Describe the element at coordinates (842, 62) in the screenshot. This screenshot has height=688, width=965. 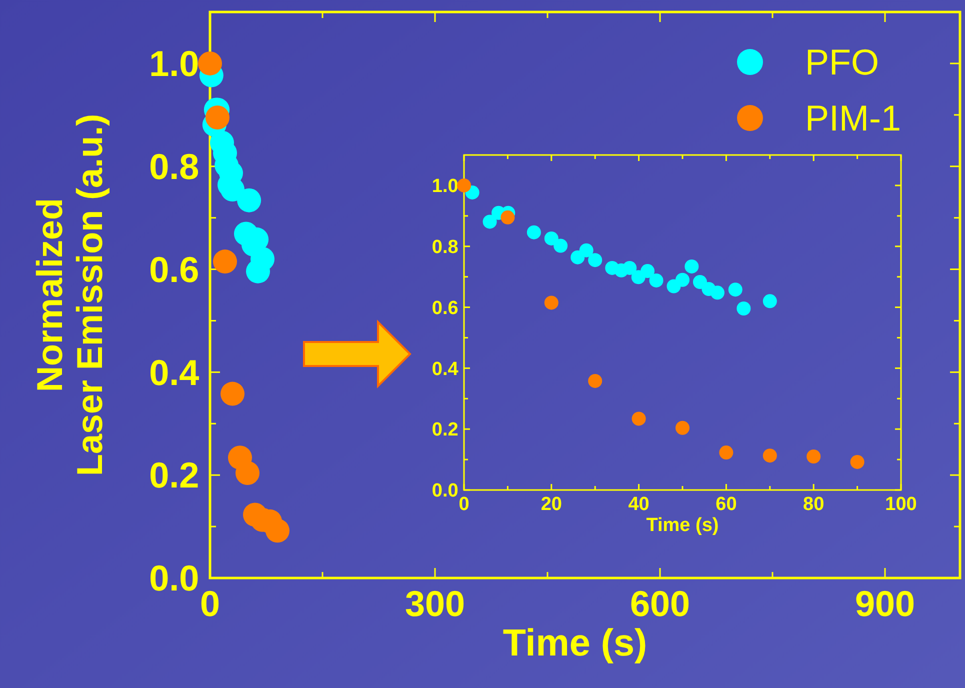
I see `legend-label: PFO` at that location.